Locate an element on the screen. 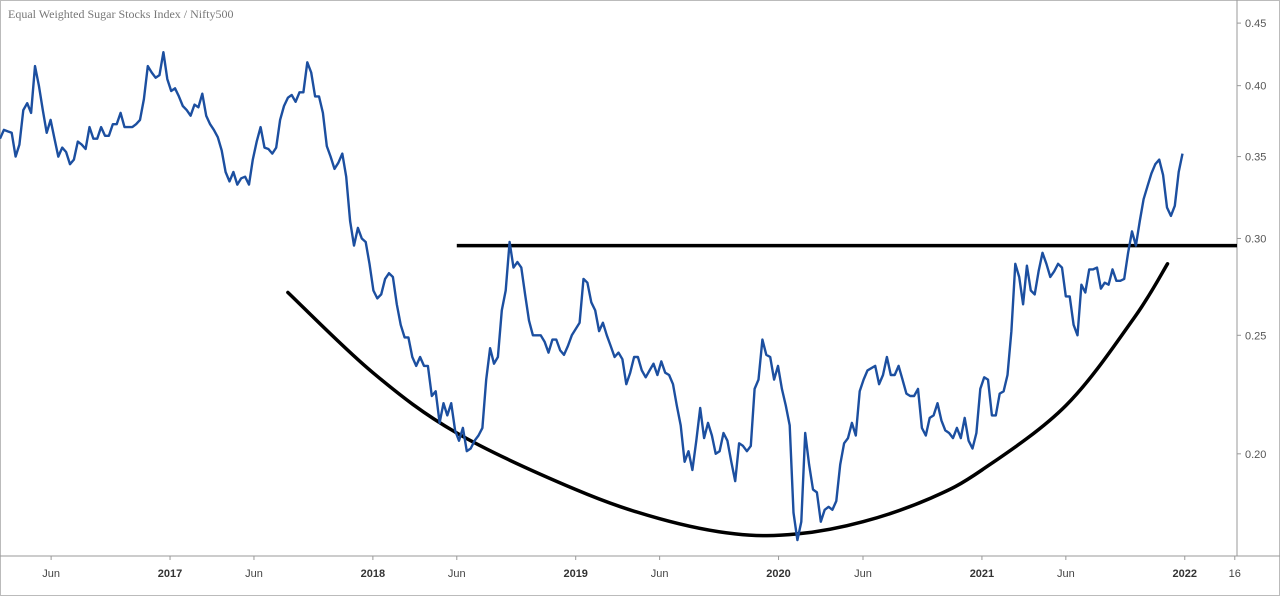 Image resolution: width=1280 pixels, height=596 pixels. x-tick-label: 2021 is located at coordinates (982, 574).